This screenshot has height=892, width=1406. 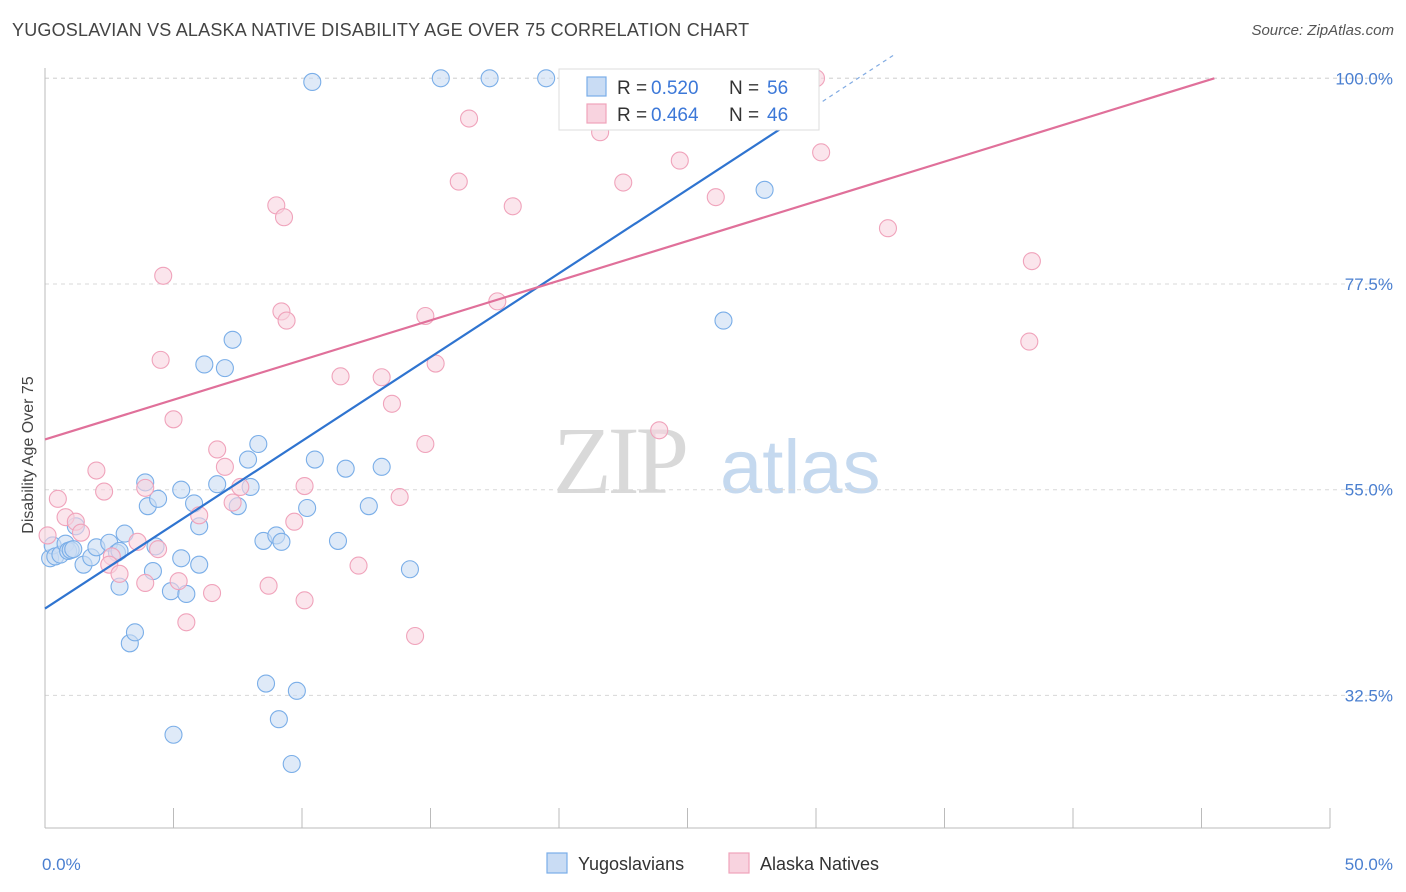 I want to click on legend-r-label-1: R =, so click(x=632, y=88).